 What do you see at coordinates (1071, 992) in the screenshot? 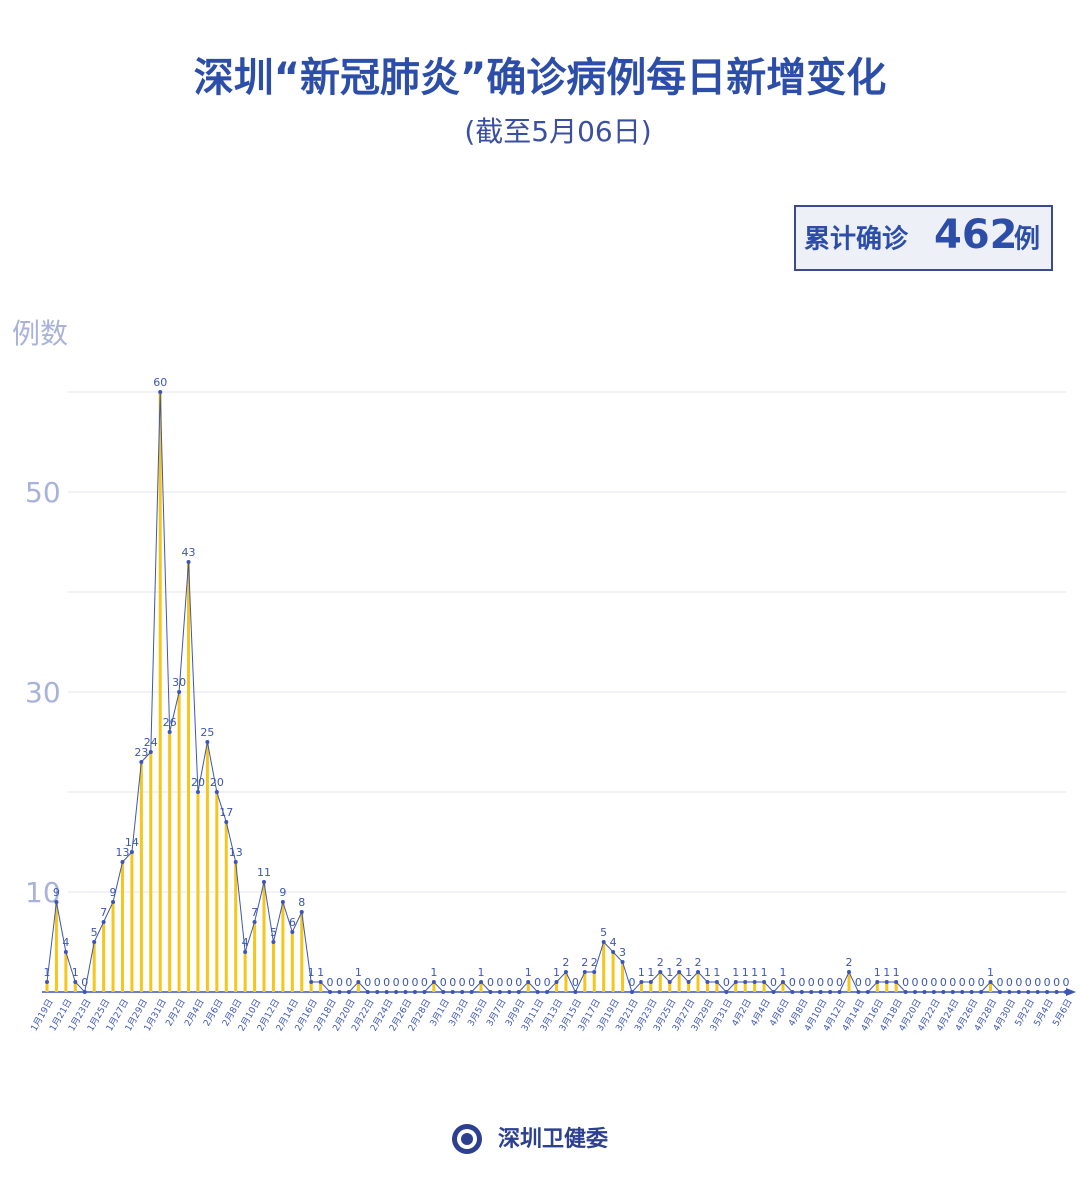
I see `x-axis-arrow` at bounding box center [1071, 992].